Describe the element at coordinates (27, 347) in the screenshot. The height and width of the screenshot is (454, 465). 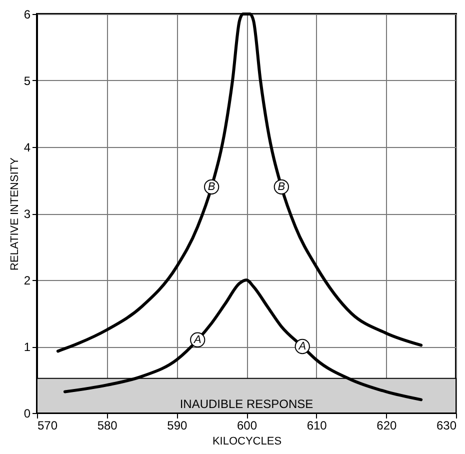
I see `y-tick-label: 1` at that location.